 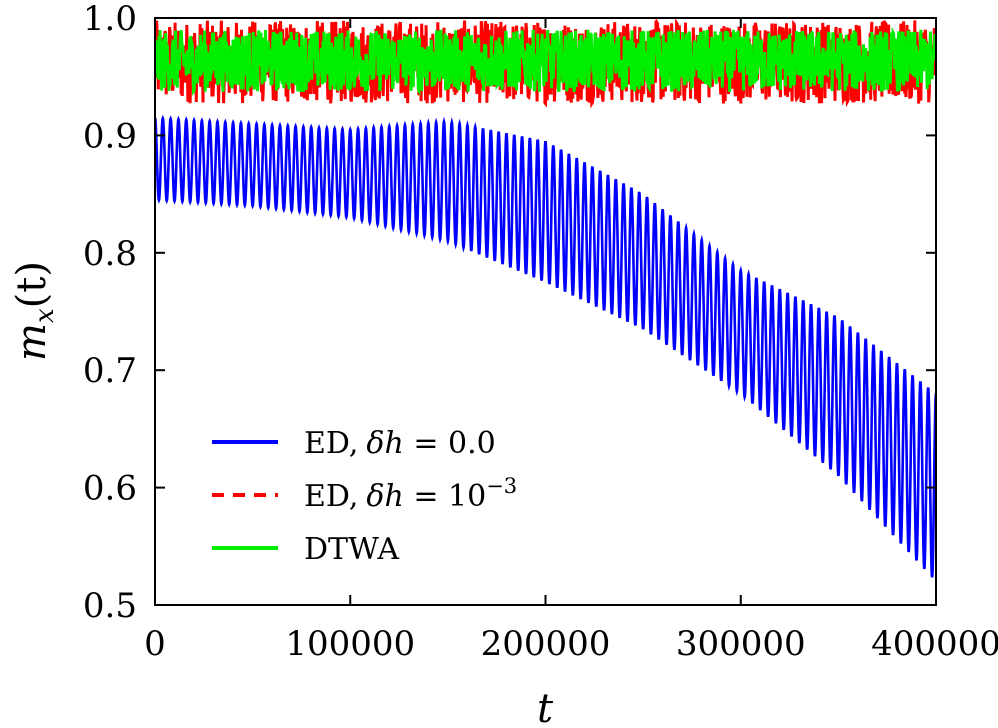 I want to click on legend-label: ED, δh = 0.0, so click(x=400, y=443).